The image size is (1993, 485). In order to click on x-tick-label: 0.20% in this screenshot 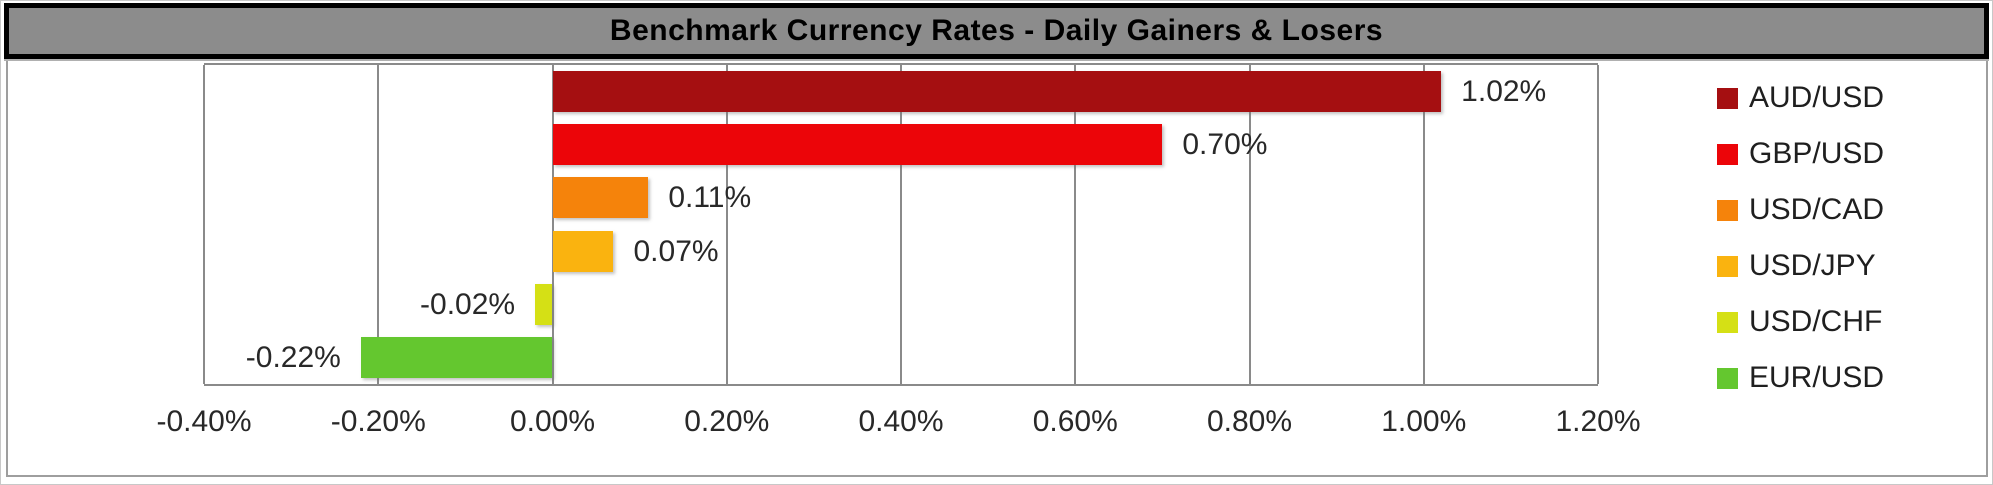, I will do `click(727, 421)`.